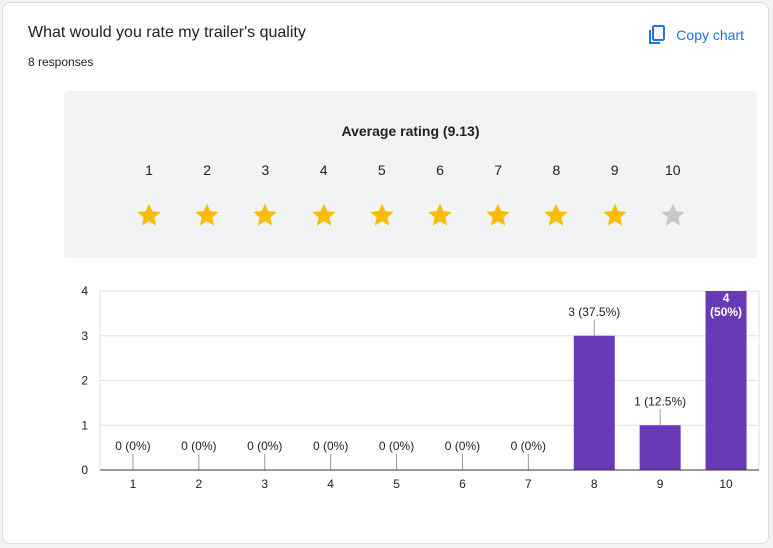 Image resolution: width=773 pixels, height=548 pixels. Describe the element at coordinates (498, 170) in the screenshot. I see `rating-number-7: 7` at that location.